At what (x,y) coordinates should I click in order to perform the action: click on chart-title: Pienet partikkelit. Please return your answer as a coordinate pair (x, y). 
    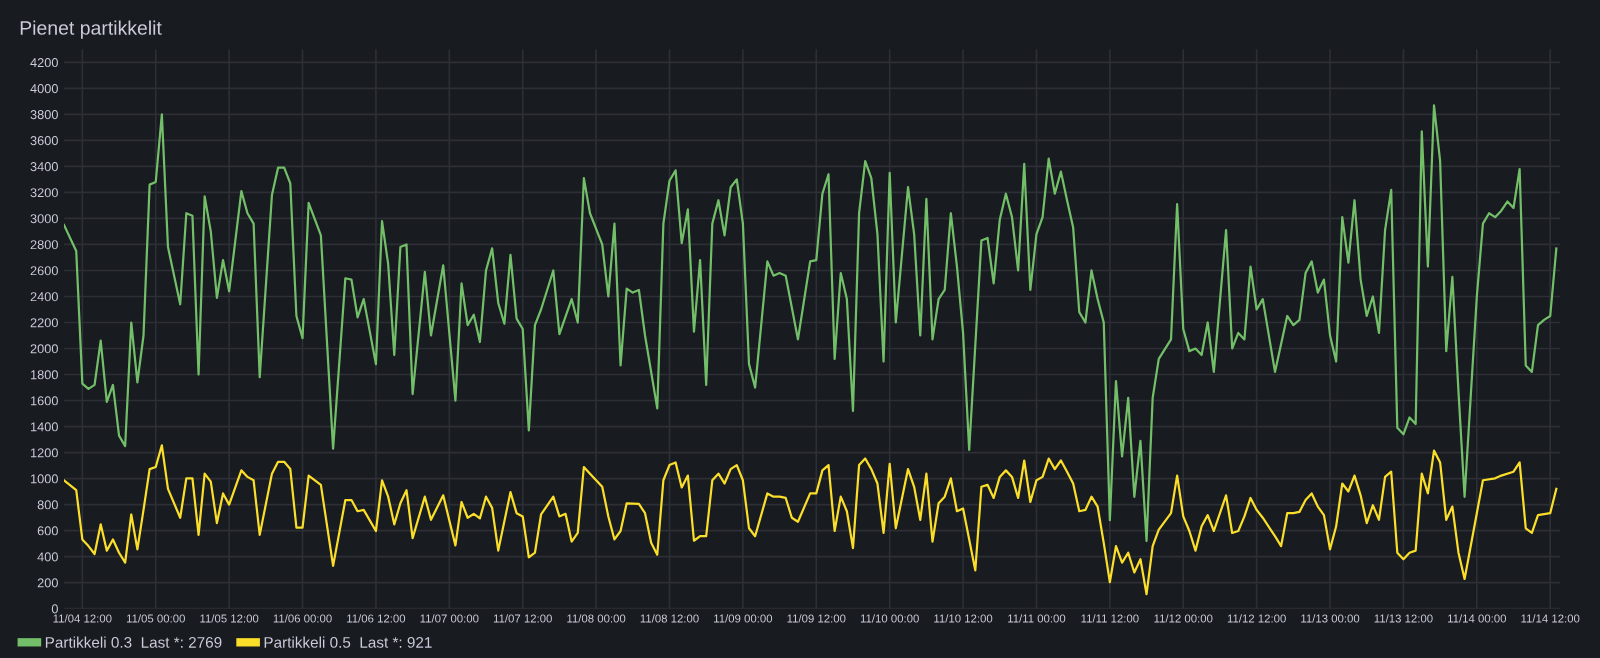
    Looking at the image, I should click on (91, 29).